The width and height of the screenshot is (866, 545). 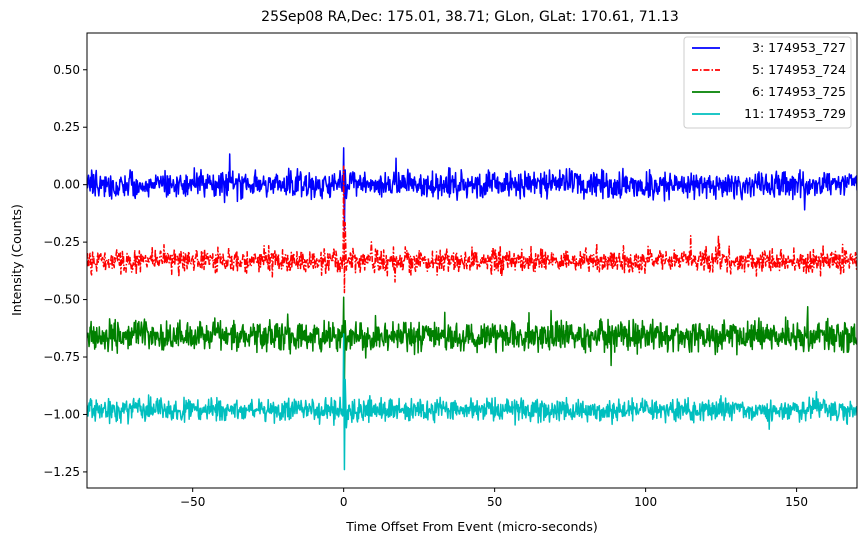 What do you see at coordinates (65, 271) in the screenshot?
I see `y-axis-ticks: 0.50 0.25 0.00 −0.25 −0.50 −0.75 −1.00 −1.25` at bounding box center [65, 271].